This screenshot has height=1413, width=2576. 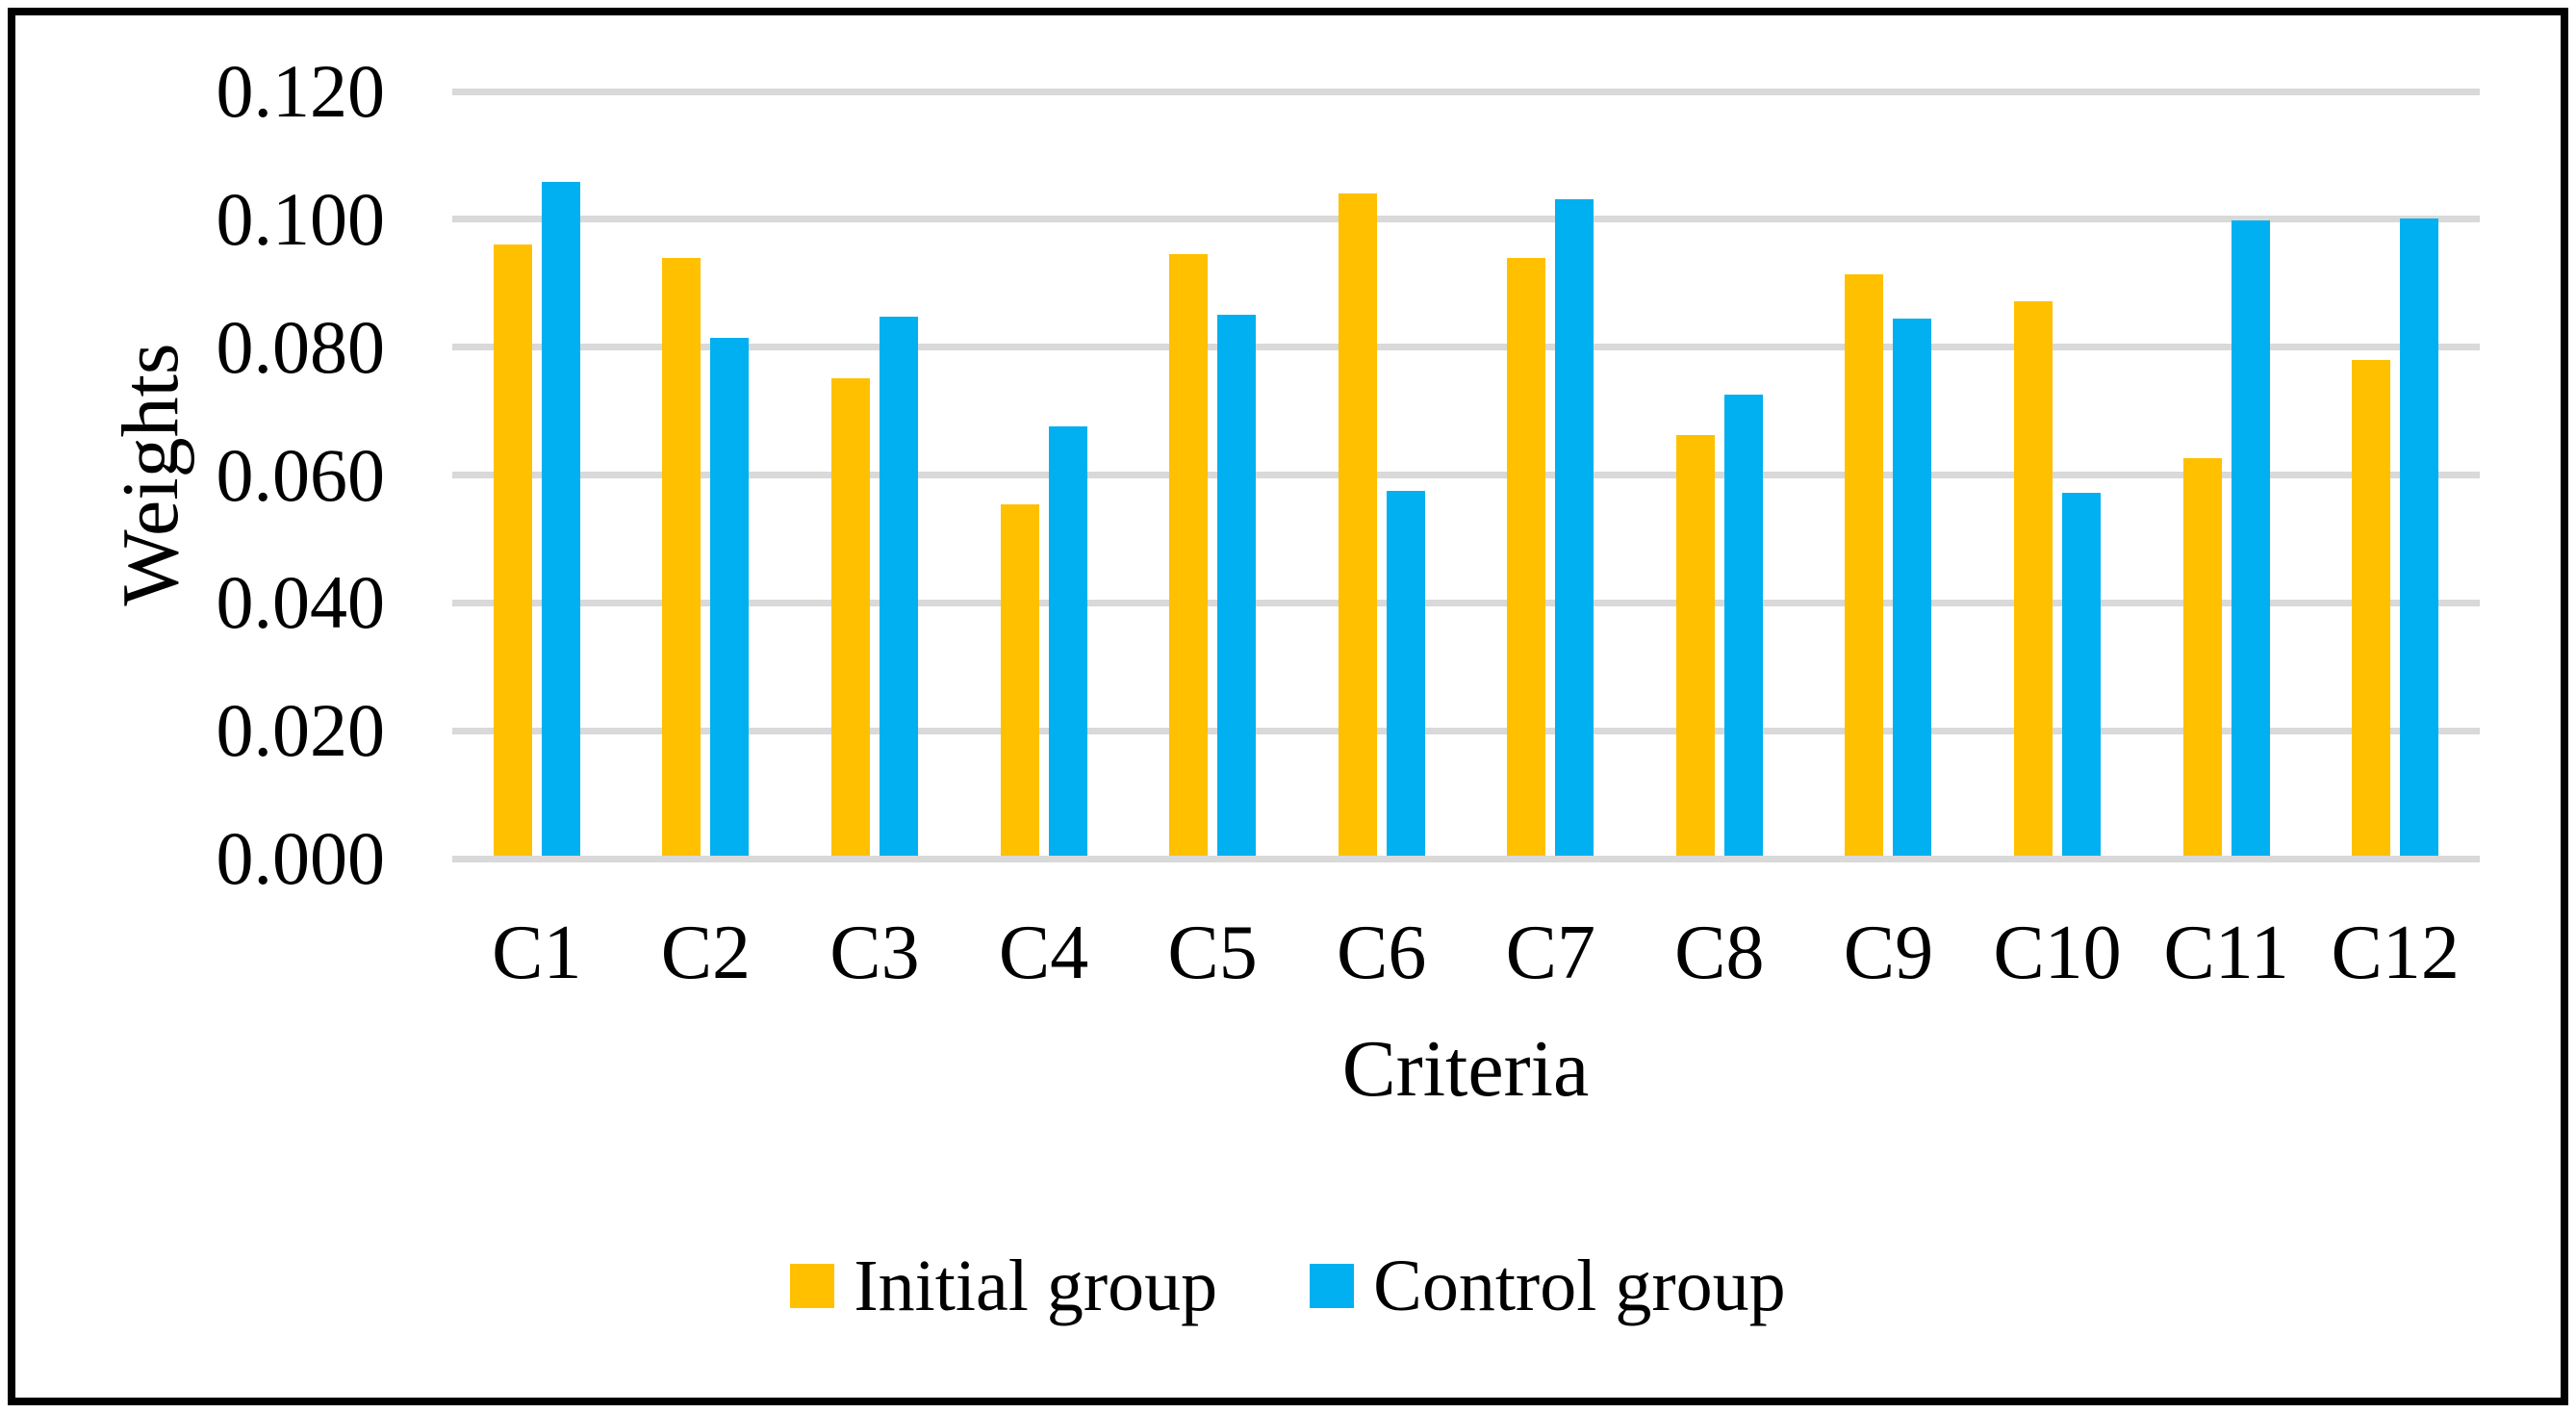 I want to click on bar-group-C5, so click(x=1212, y=474).